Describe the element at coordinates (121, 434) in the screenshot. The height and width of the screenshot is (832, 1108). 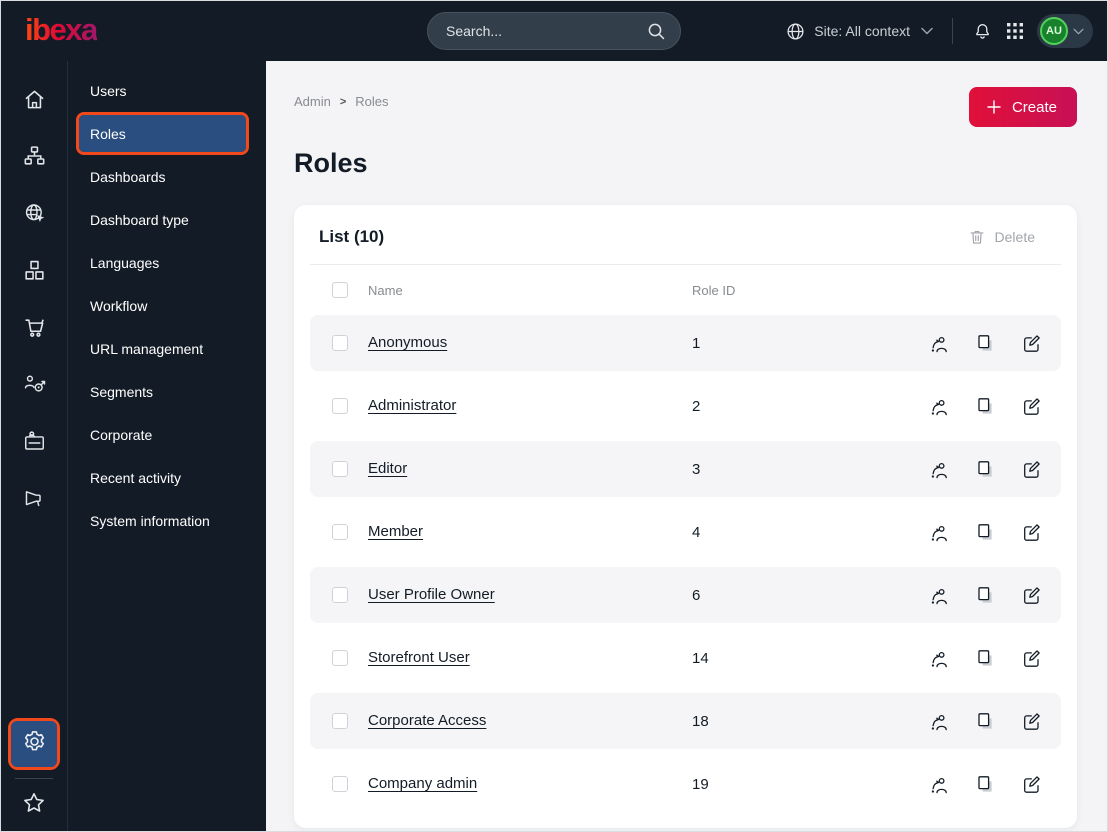
I see `sidebar-item-corporate: Corporate` at that location.